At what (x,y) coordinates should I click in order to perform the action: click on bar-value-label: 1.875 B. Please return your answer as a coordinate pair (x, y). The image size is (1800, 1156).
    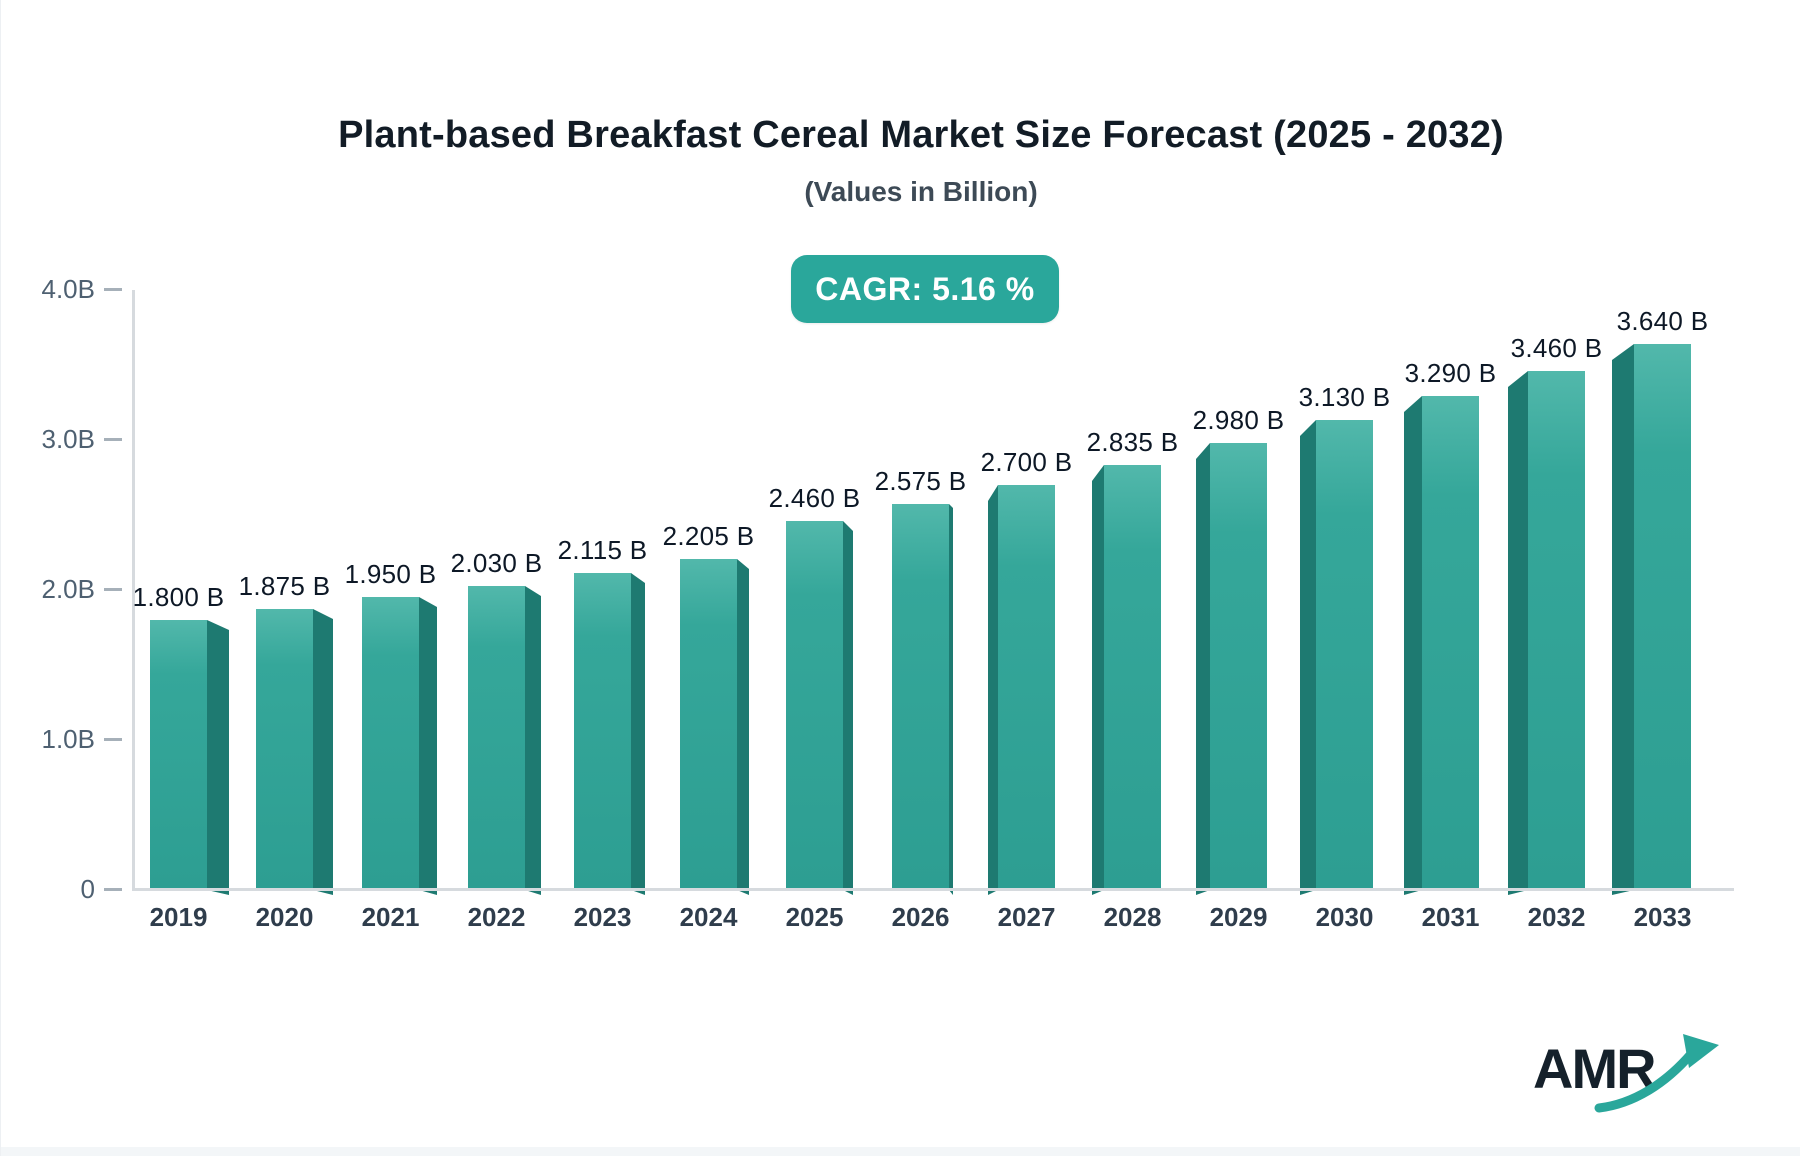
    Looking at the image, I should click on (284, 586).